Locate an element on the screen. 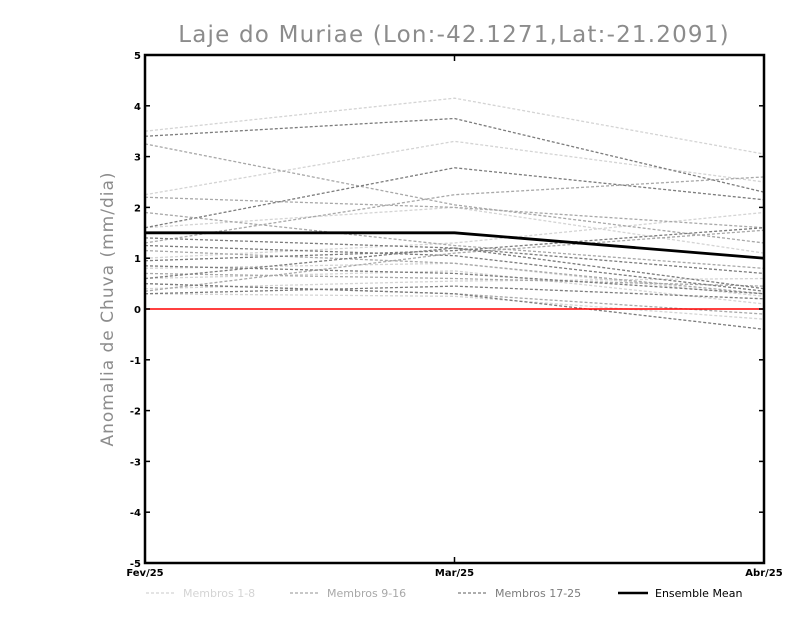 The height and width of the screenshot is (618, 800). series-line-ensemble-mean is located at coordinates (455, 245).